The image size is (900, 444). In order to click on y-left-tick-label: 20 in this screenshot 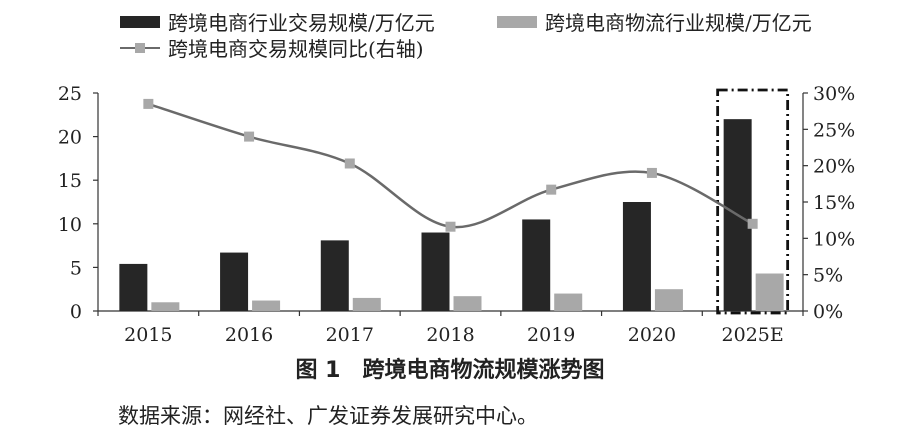, I will do `click(70, 138)`.